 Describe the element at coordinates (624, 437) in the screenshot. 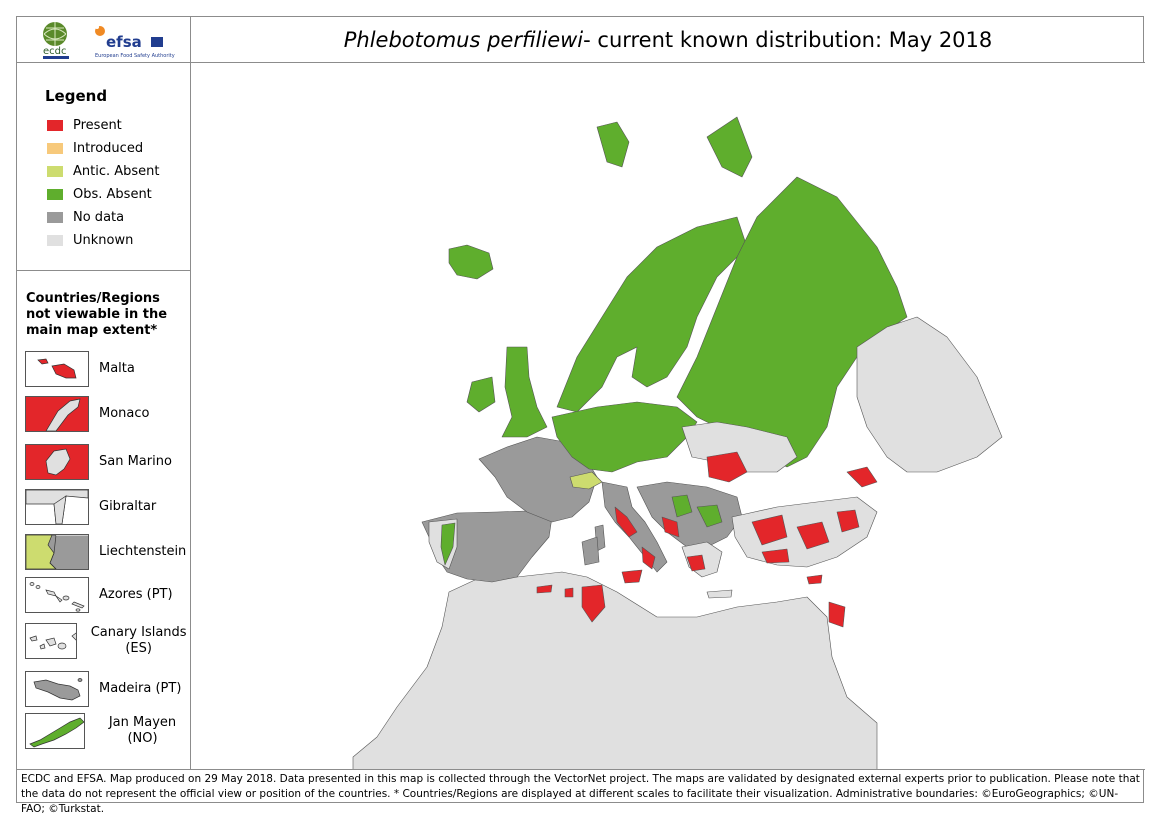

I see `central-europe` at that location.